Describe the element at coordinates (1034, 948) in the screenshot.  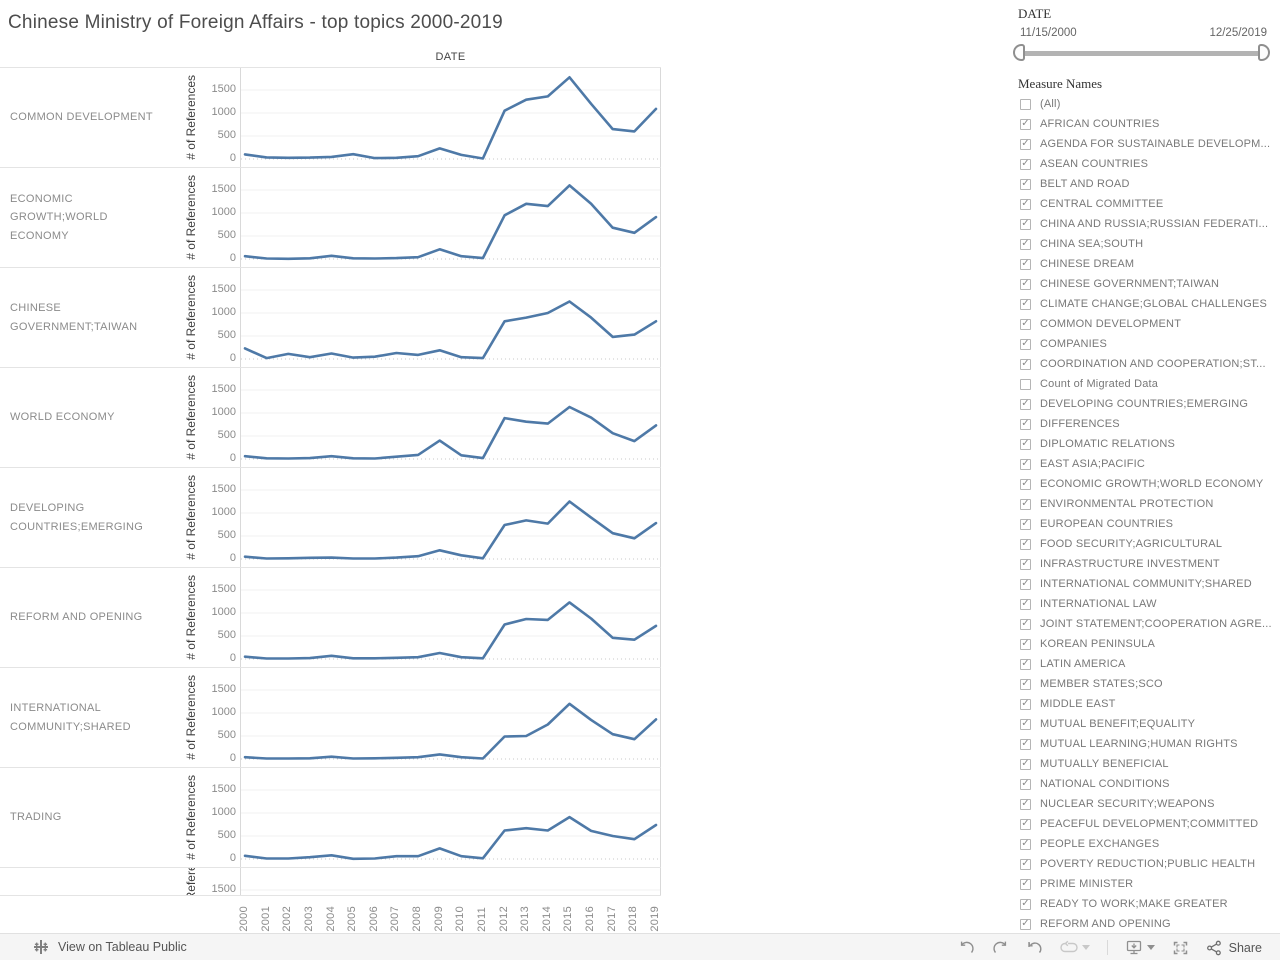
I see `reset-button` at that location.